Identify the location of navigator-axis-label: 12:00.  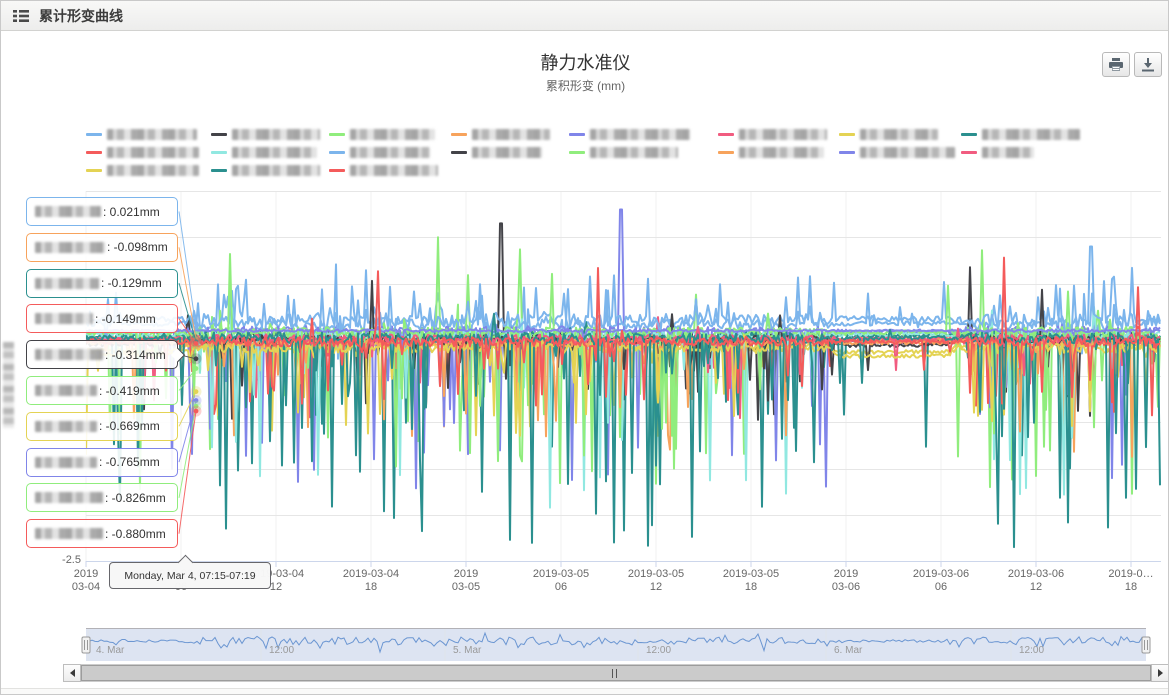
(1032, 650).